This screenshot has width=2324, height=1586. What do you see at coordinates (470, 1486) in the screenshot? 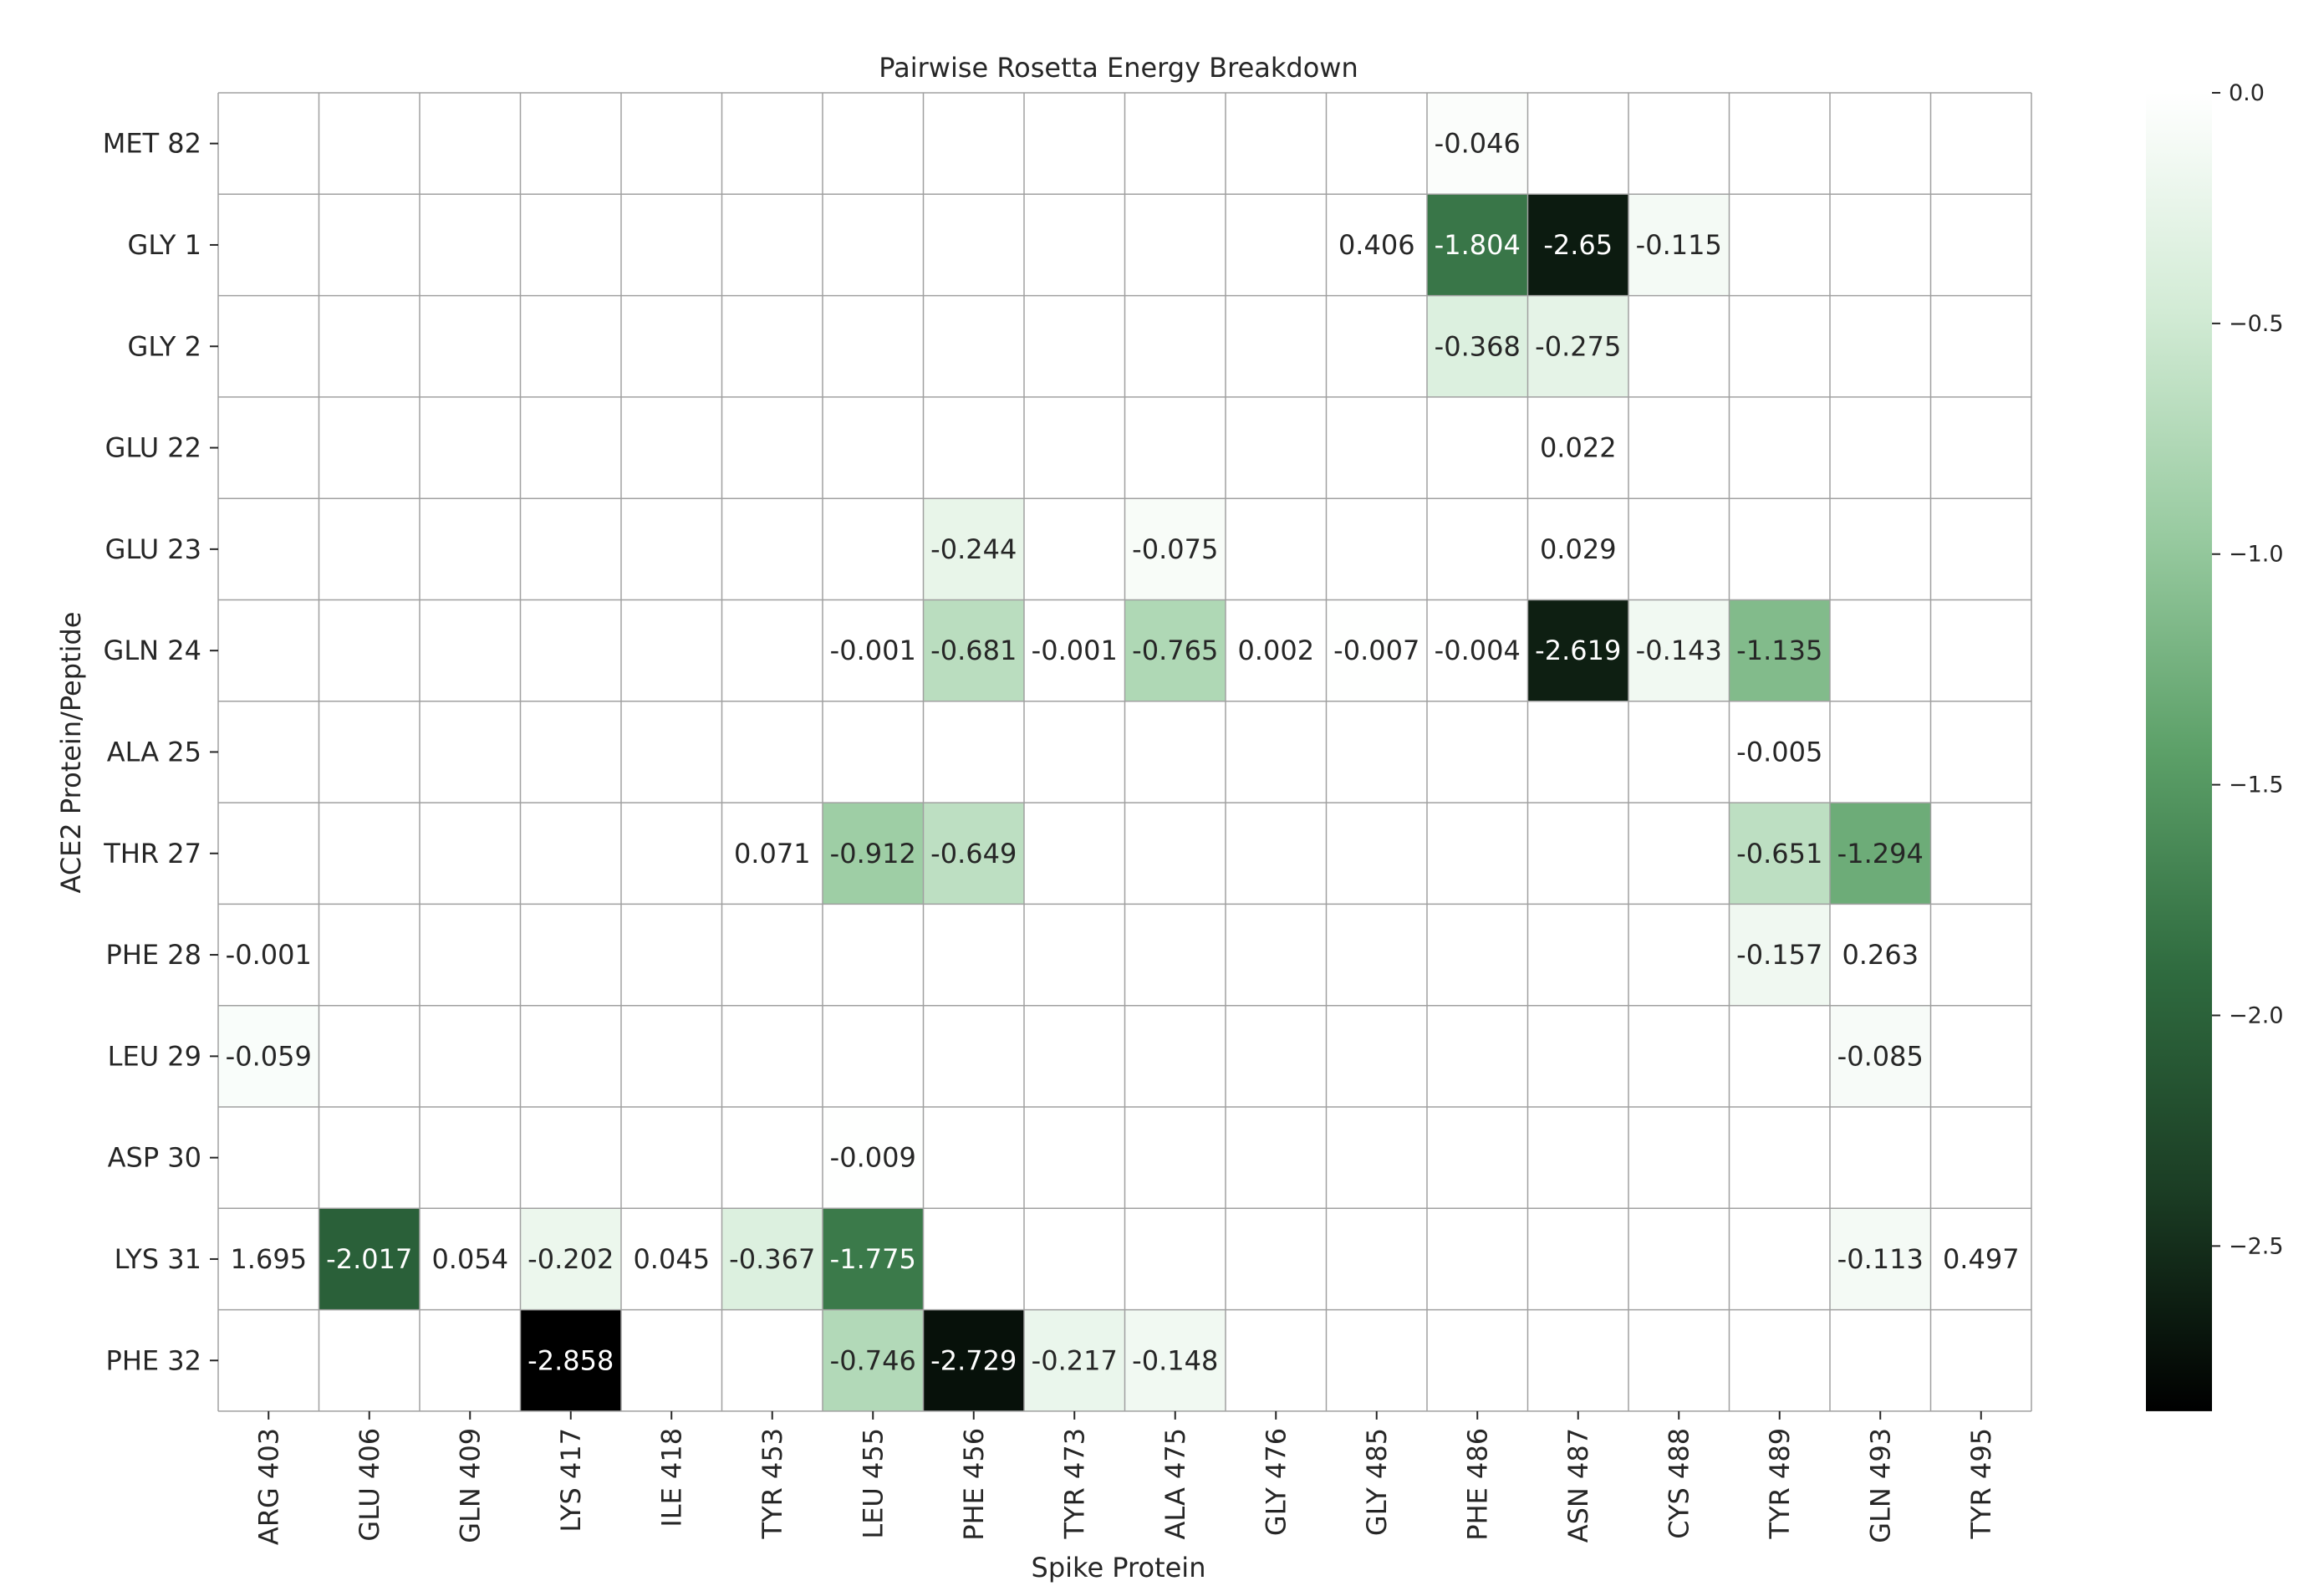
I see `x-tick-label: GLN 409` at bounding box center [470, 1486].